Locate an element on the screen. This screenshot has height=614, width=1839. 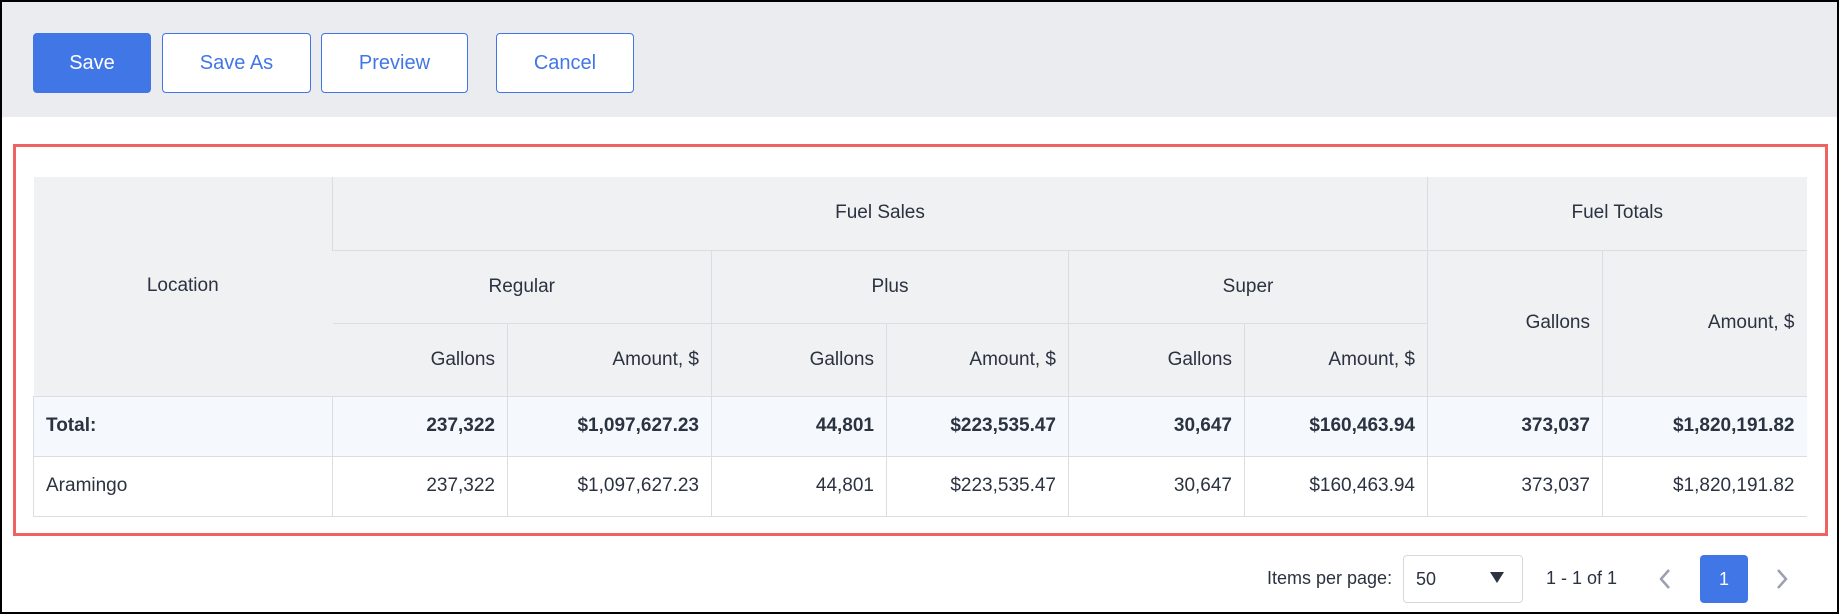
page-1-button: 1 is located at coordinates (1724, 579).